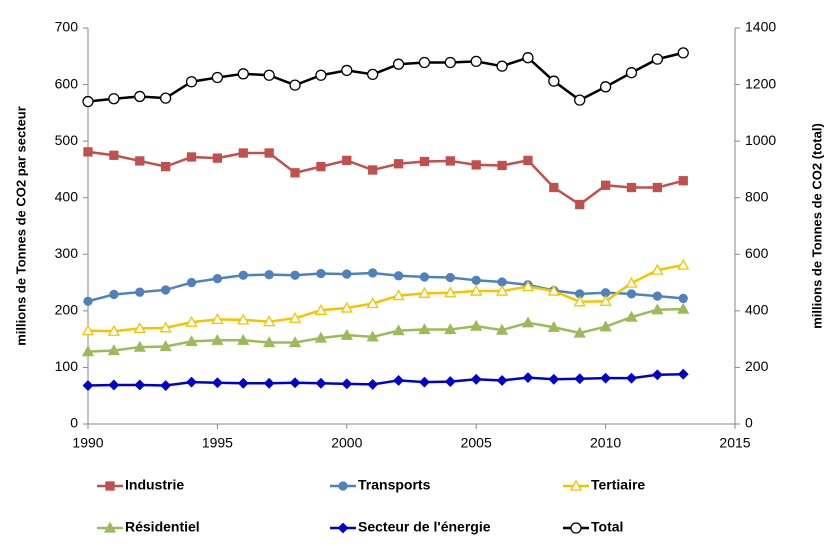  Describe the element at coordinates (424, 527) in the screenshot. I see `legend-label: Secteur de l'énergie` at that location.